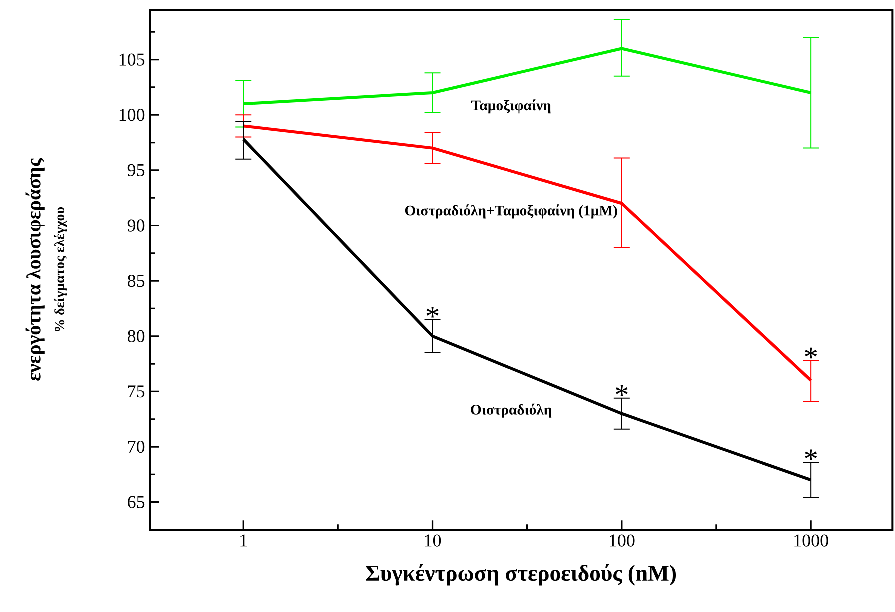 This screenshot has width=895, height=612. What do you see at coordinates (35, 269) in the screenshot?
I see `y-axis-title: ενεργότητα λουσιφεράσης` at bounding box center [35, 269].